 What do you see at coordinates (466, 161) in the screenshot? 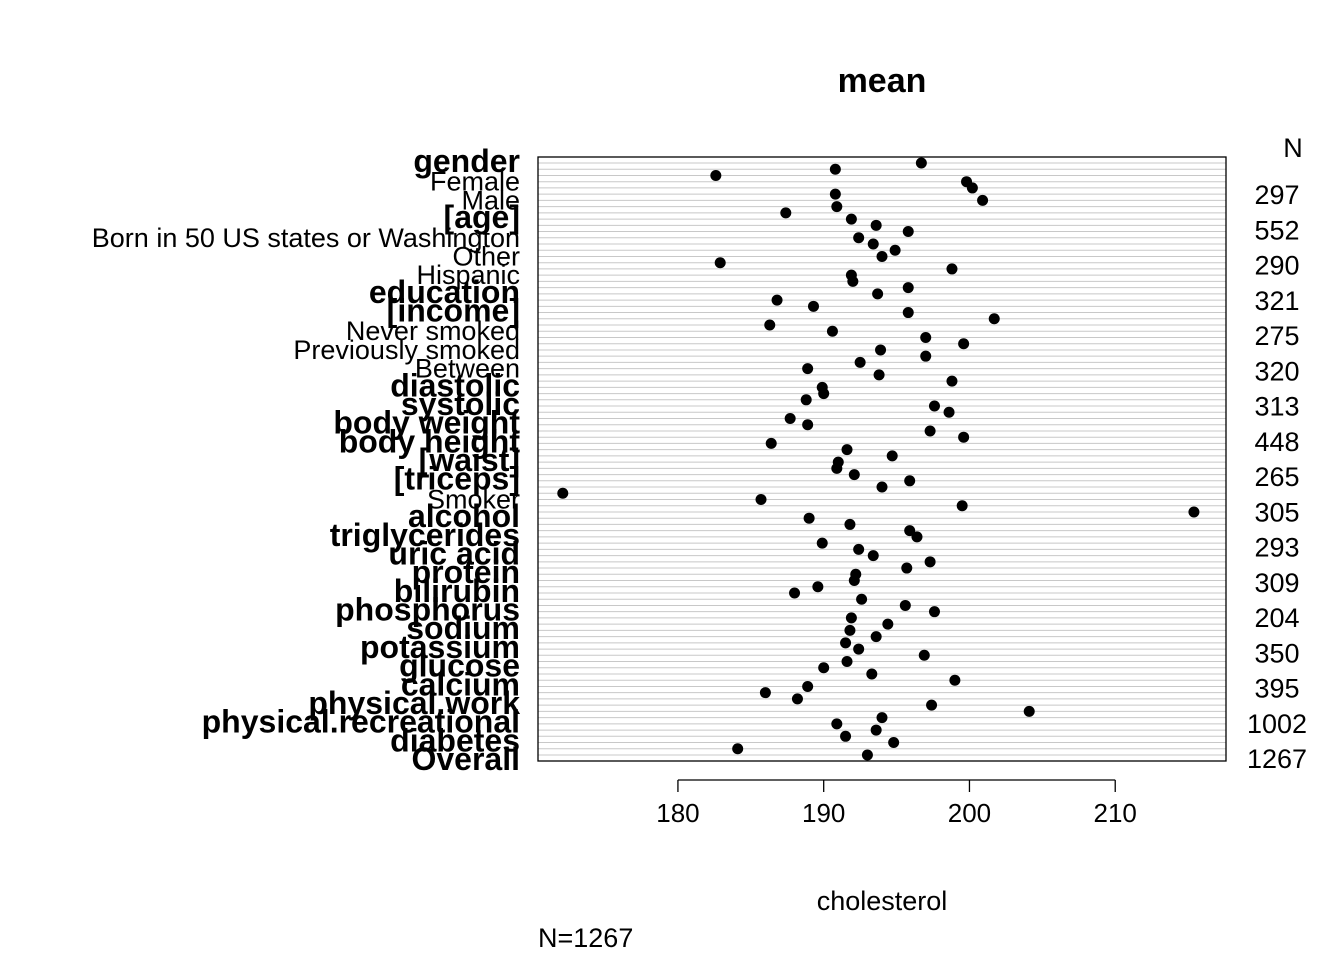
I see `row-label: gender` at bounding box center [466, 161].